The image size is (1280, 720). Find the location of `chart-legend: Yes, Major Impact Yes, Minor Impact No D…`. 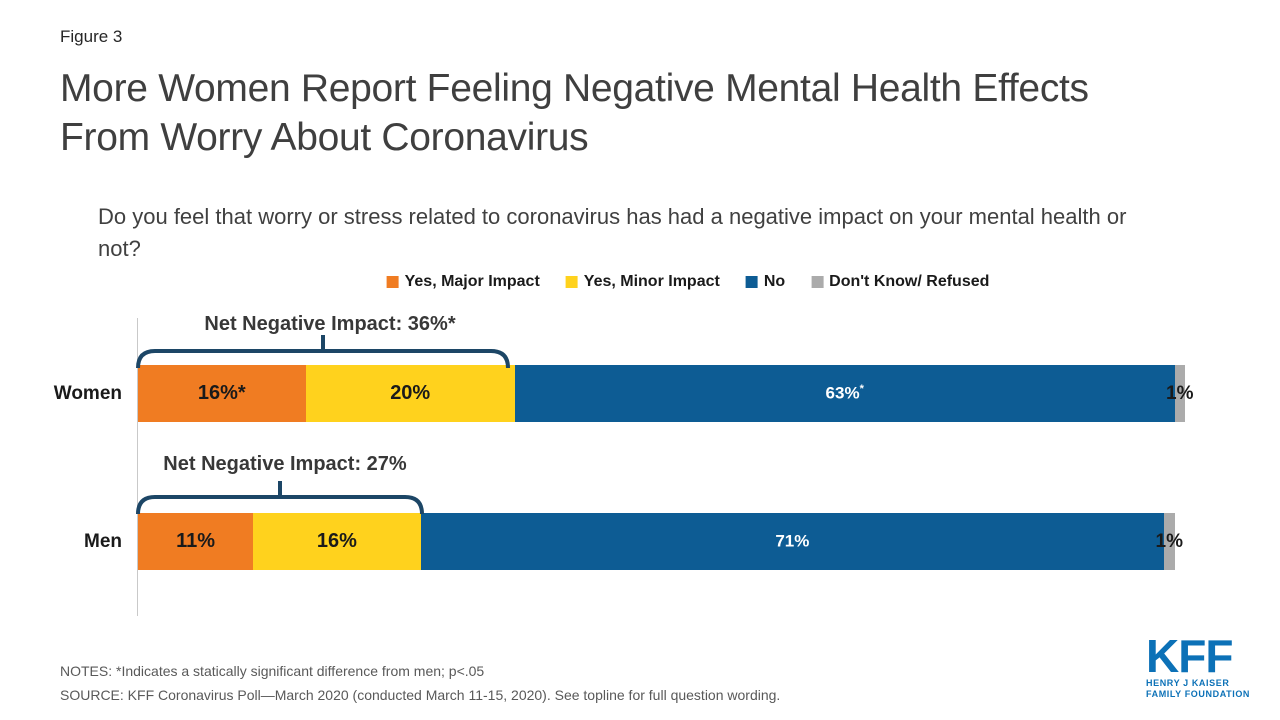

chart-legend: Yes, Major Impact Yes, Minor Impact No D… is located at coordinates (687, 282).